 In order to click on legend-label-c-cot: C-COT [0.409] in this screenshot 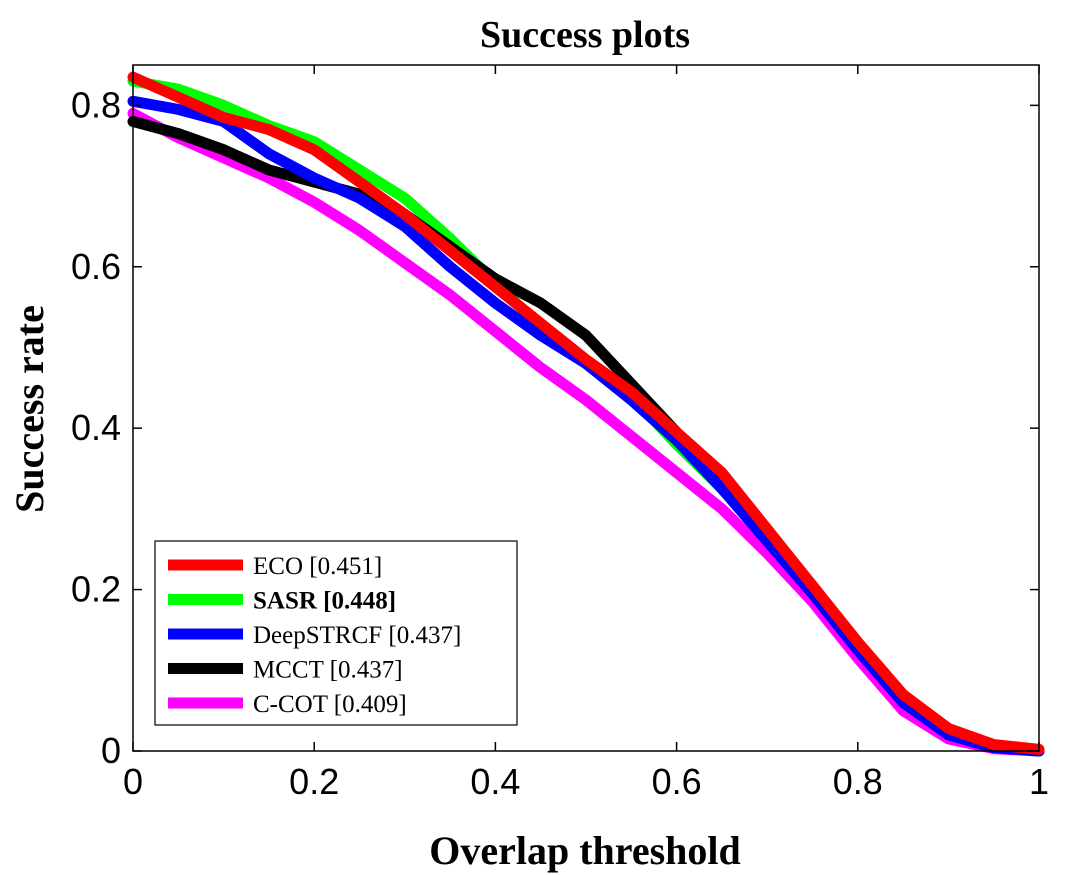, I will do `click(330, 704)`.